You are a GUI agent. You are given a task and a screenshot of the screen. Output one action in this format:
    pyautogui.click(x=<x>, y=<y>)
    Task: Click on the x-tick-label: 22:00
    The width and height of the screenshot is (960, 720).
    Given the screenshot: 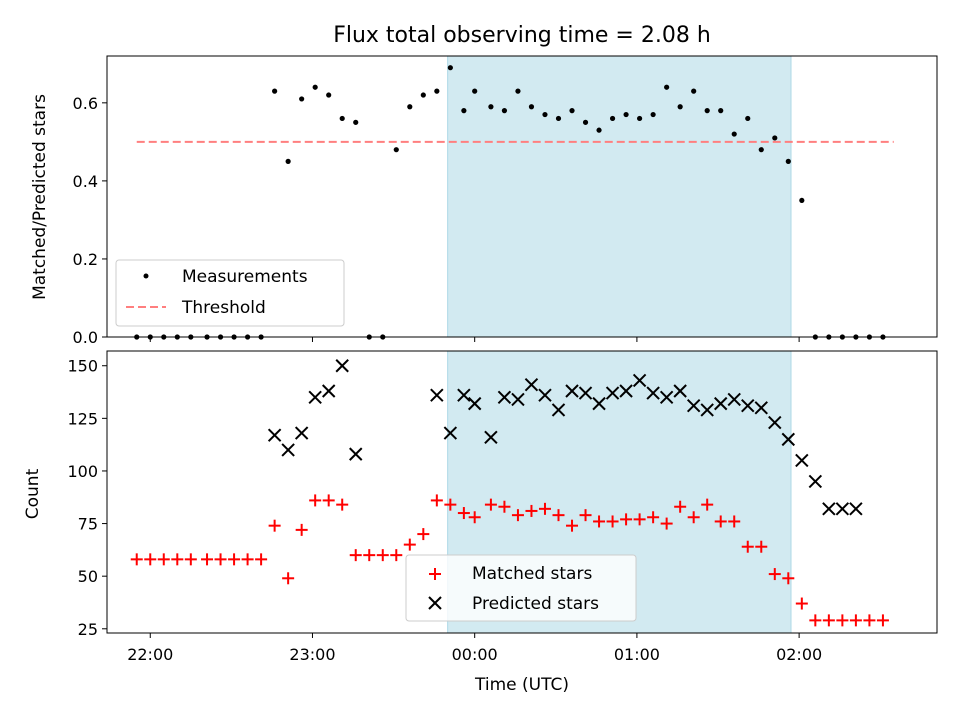 What is the action you would take?
    pyautogui.click(x=150, y=654)
    